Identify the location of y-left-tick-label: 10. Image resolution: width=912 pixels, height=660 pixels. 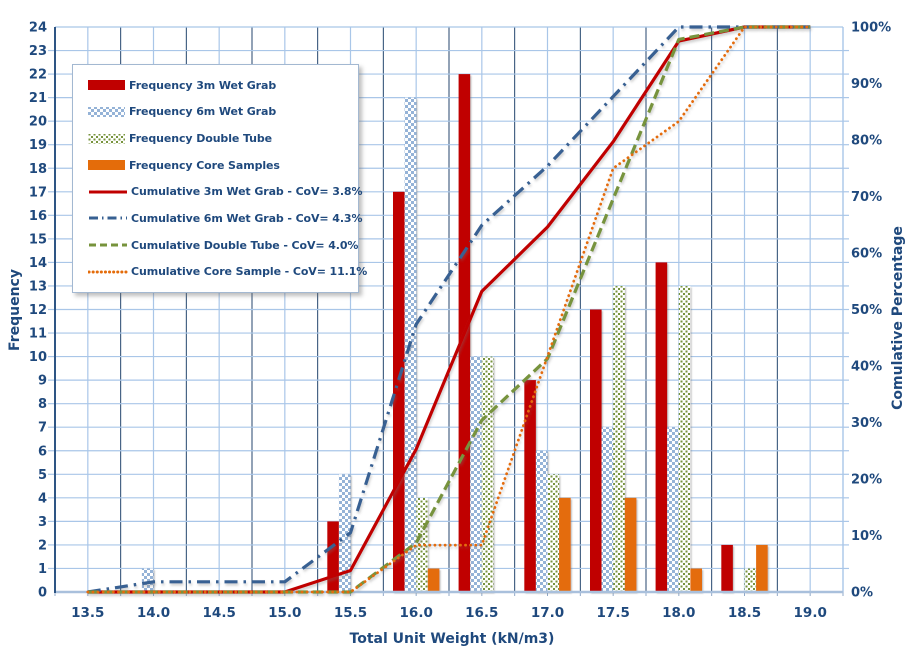
(38, 357).